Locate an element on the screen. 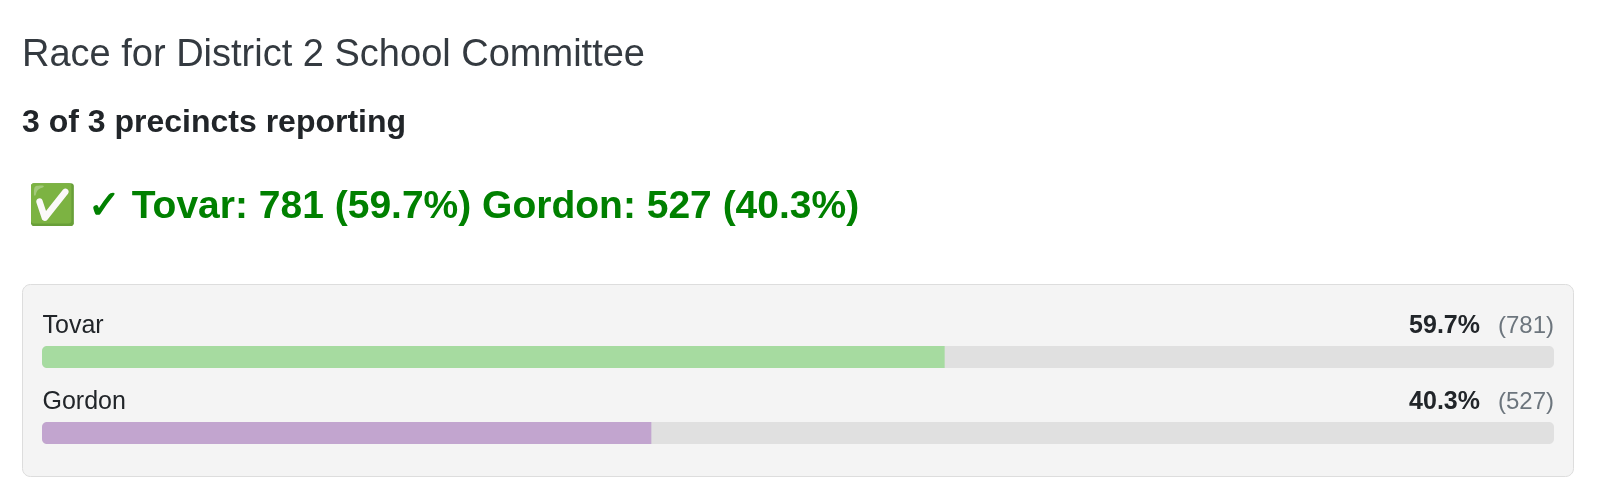 The image size is (1602, 502). chart-subtitle: 3 of 3 precincts reporting is located at coordinates (214, 121).